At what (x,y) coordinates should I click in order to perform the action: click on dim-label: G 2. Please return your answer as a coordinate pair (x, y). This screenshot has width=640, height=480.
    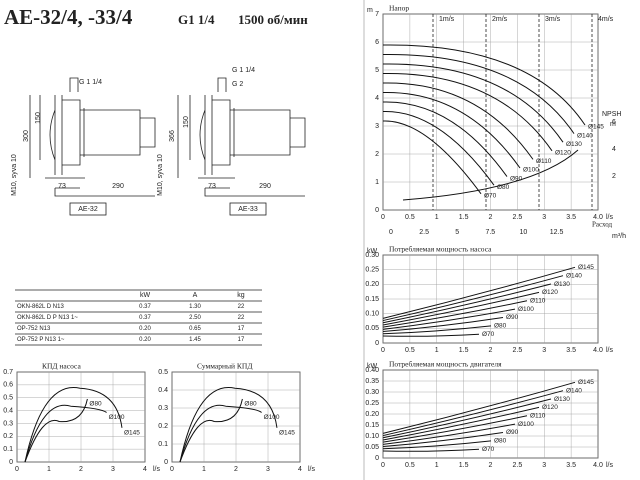
    Looking at the image, I should click on (237, 84).